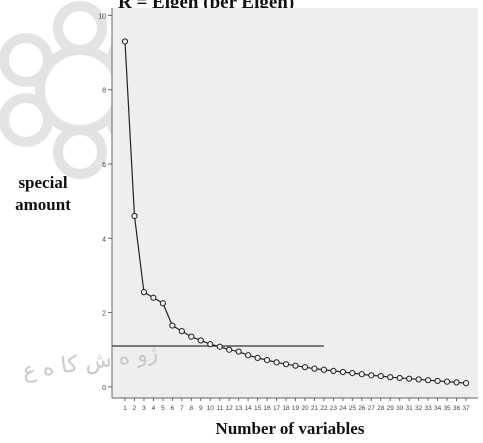  Describe the element at coordinates (428, 408) in the screenshot. I see `x-tick-label: 33` at that location.